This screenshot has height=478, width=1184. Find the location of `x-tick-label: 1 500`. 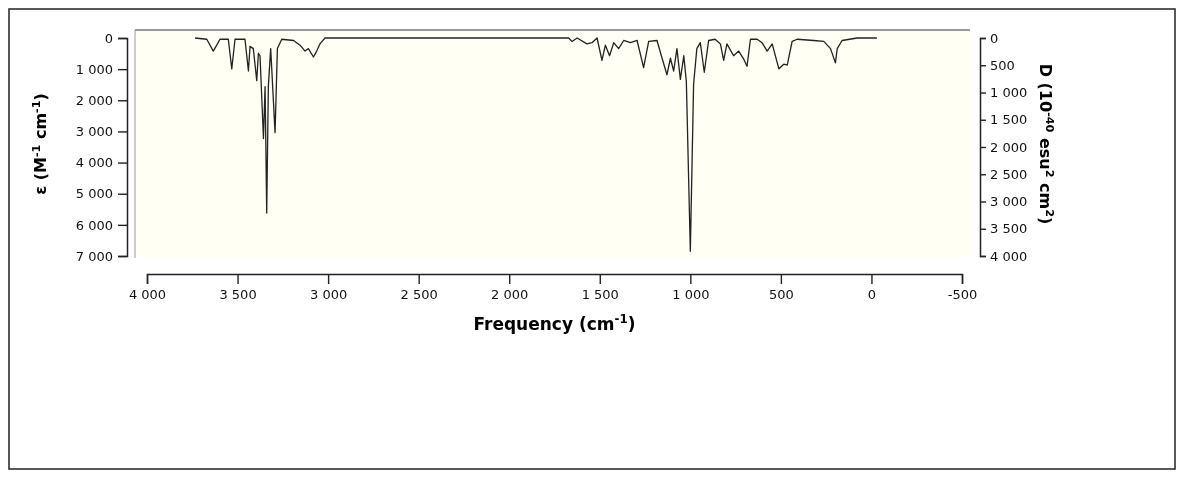

x-tick-label: 1 500 is located at coordinates (600, 295).